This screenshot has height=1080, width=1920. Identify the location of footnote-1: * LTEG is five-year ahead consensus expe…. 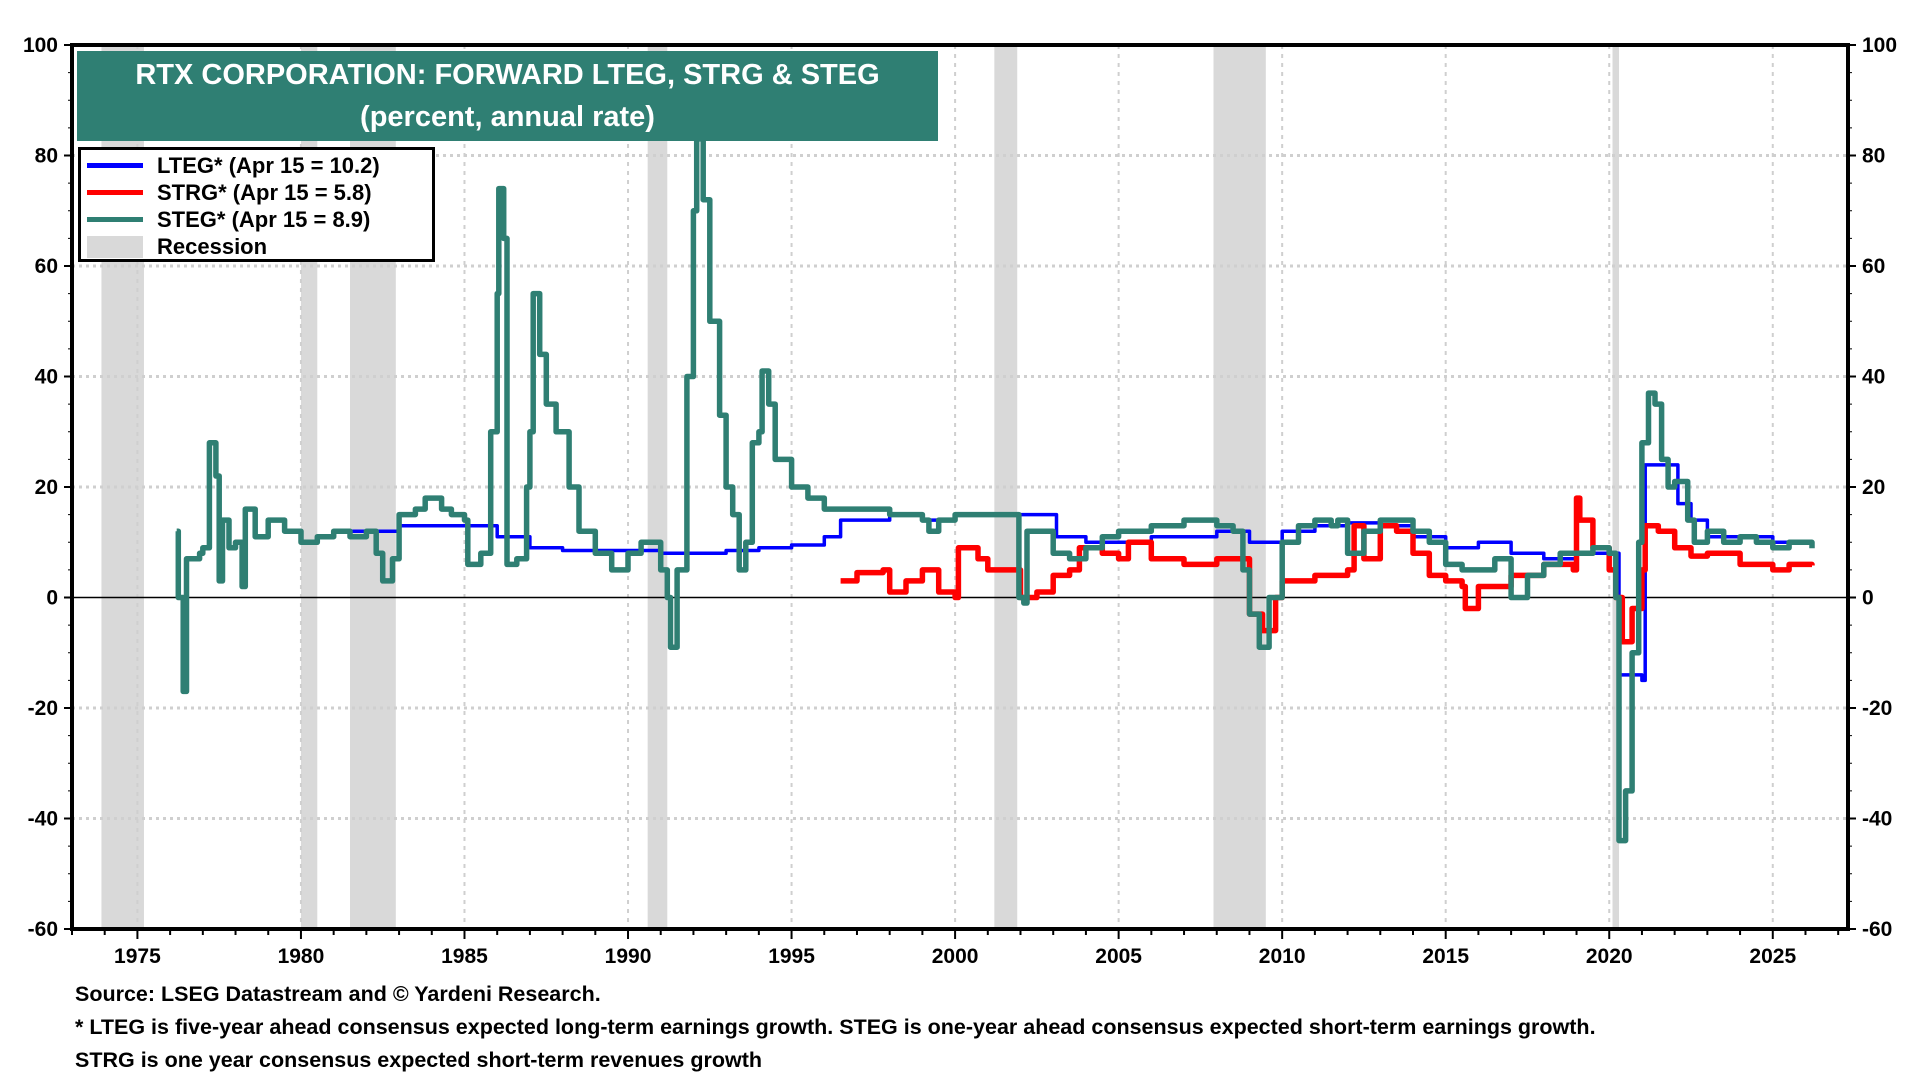
(835, 1027).